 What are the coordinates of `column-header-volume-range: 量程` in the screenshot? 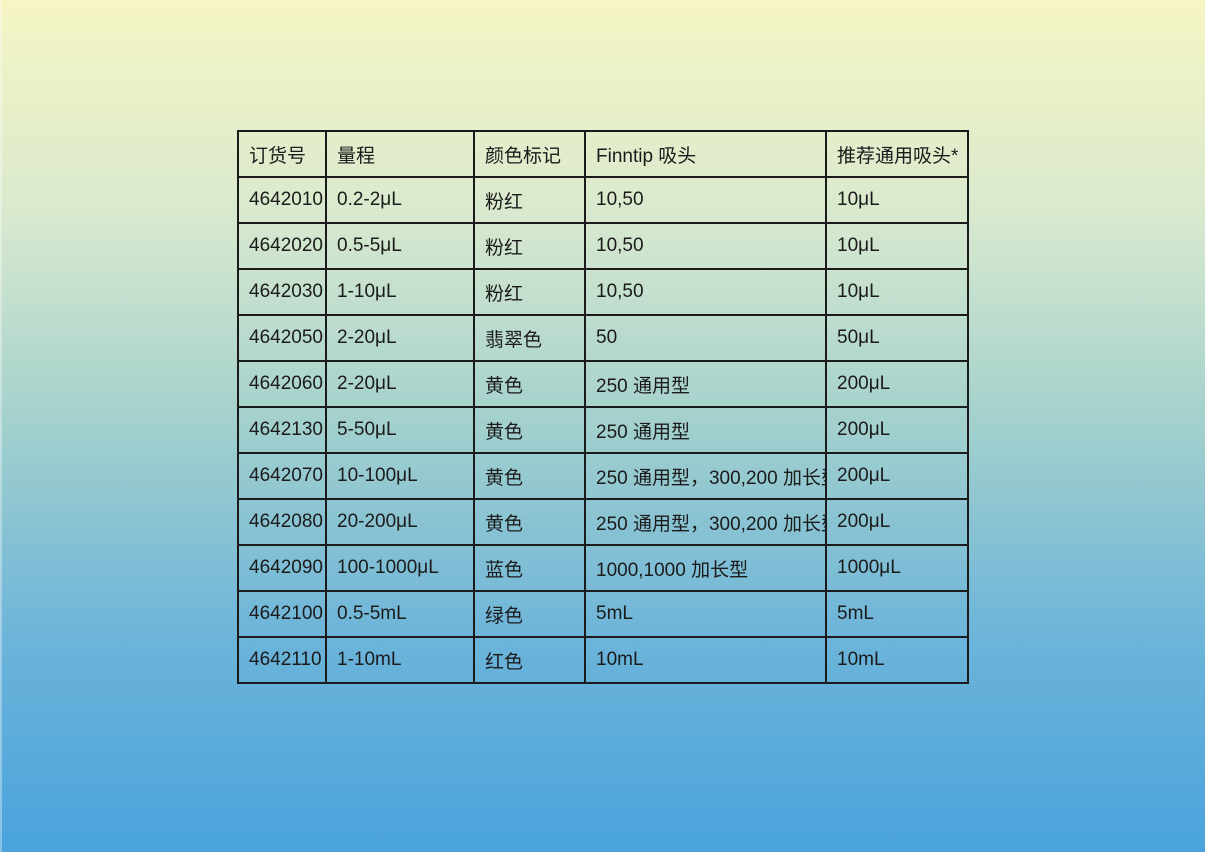 It's located at (400, 154).